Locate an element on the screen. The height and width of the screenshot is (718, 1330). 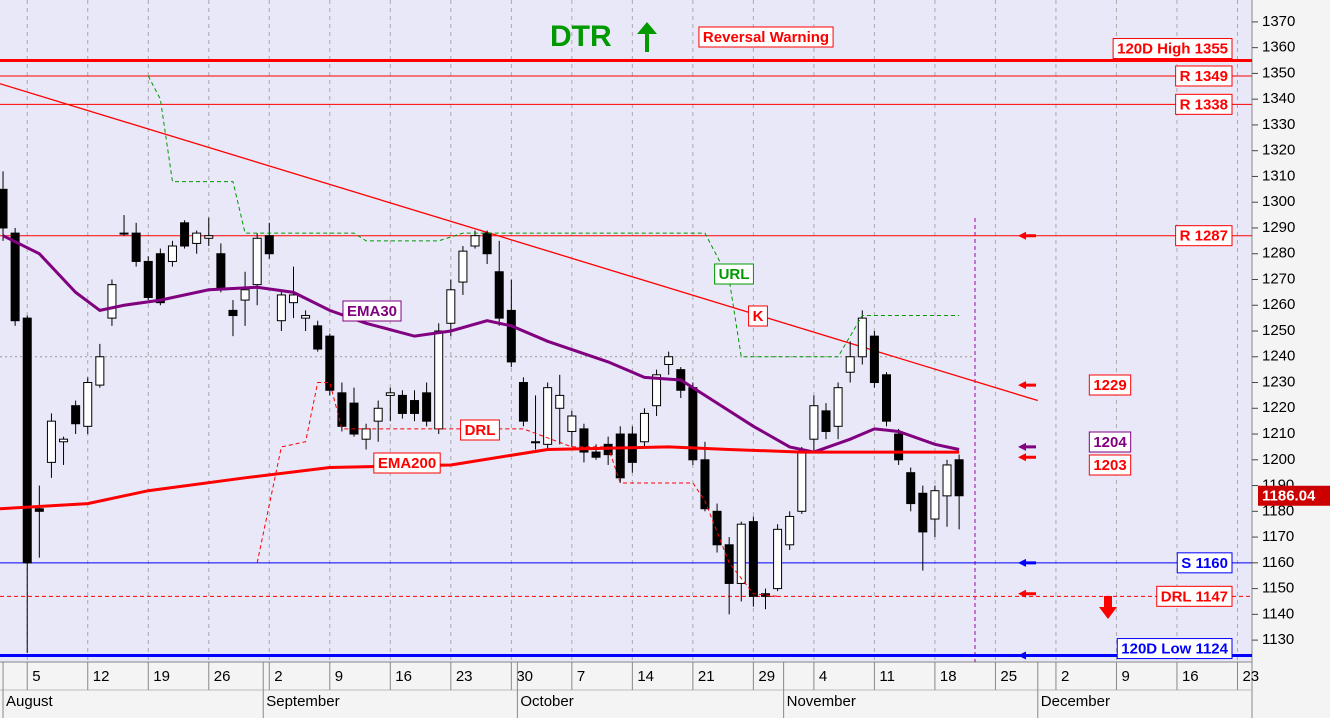
overlay-line is located at coordinates (480, 478).